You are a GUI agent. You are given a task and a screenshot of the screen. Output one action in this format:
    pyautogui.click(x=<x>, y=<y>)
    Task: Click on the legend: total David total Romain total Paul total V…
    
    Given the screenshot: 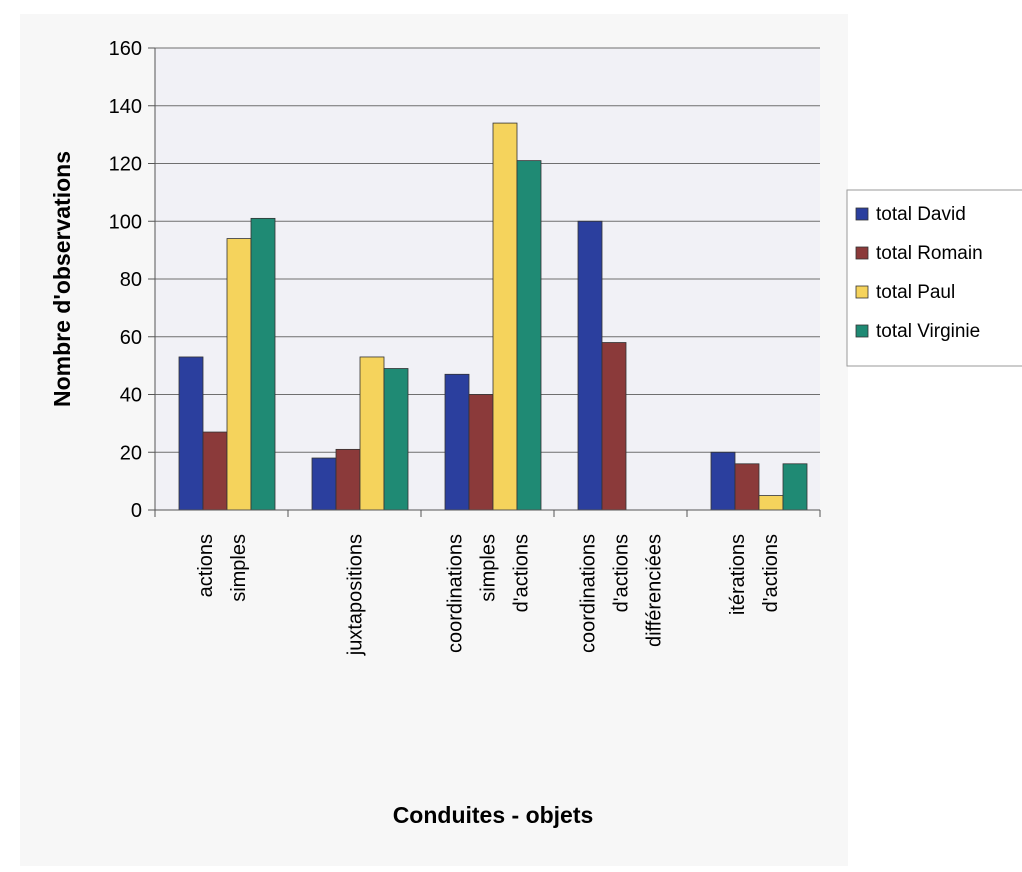 What is the action you would take?
    pyautogui.click(x=934, y=278)
    